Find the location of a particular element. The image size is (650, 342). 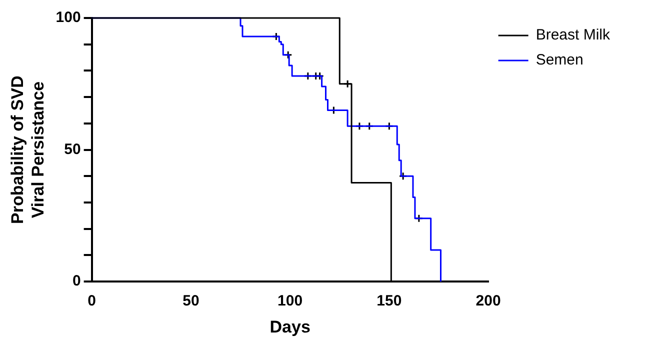

x-tick-label: 200 is located at coordinates (488, 301).